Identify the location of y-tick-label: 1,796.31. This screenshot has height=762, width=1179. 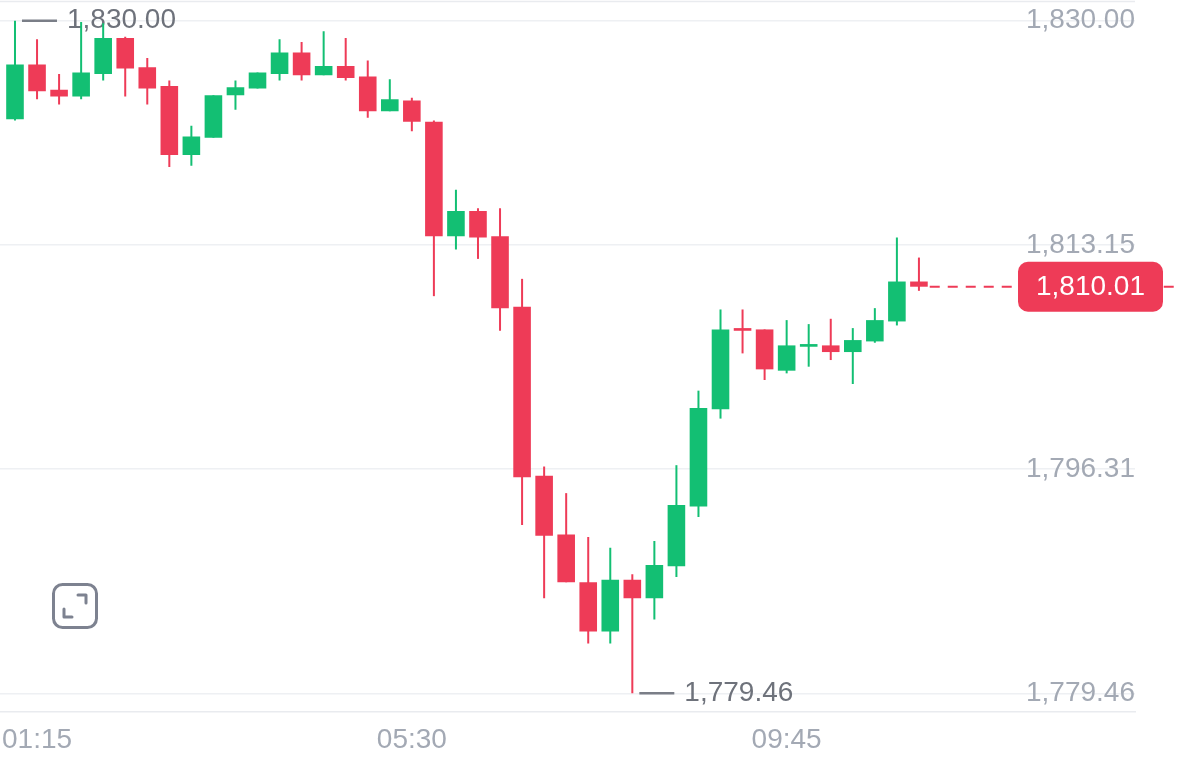
(1080, 467).